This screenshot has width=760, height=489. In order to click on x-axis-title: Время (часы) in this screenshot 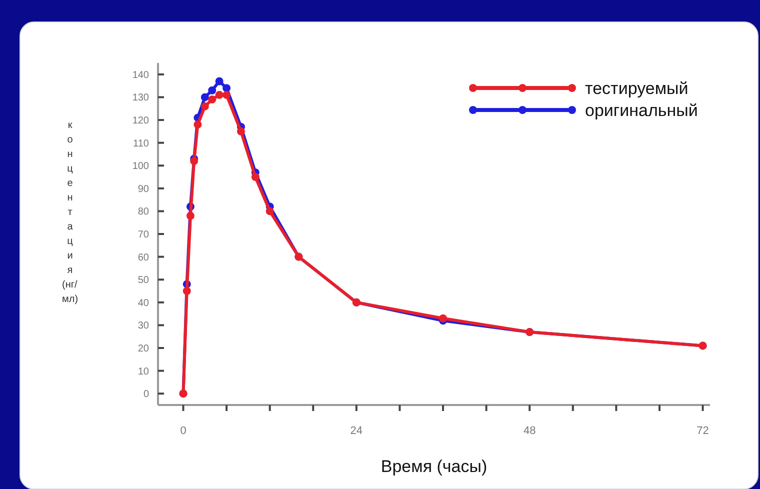, I will do `click(434, 466)`.